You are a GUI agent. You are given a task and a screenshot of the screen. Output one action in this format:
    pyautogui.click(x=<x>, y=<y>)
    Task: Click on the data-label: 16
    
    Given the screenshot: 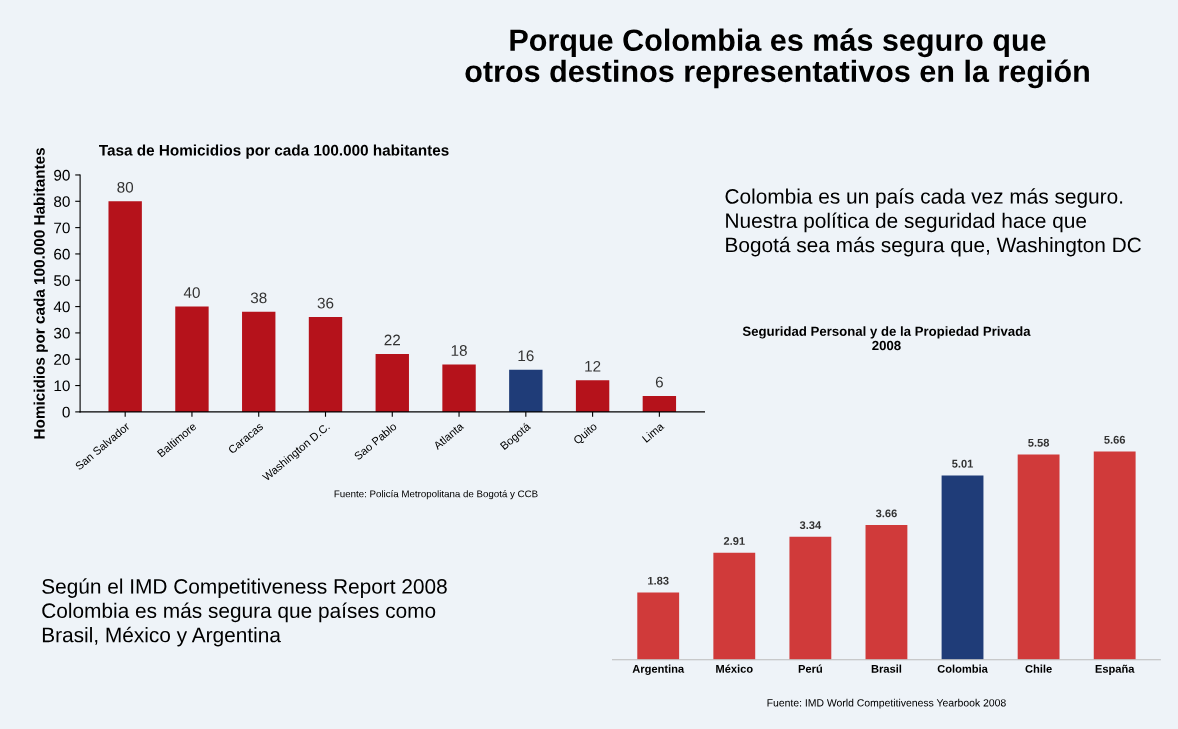 What is the action you would take?
    pyautogui.click(x=526, y=356)
    